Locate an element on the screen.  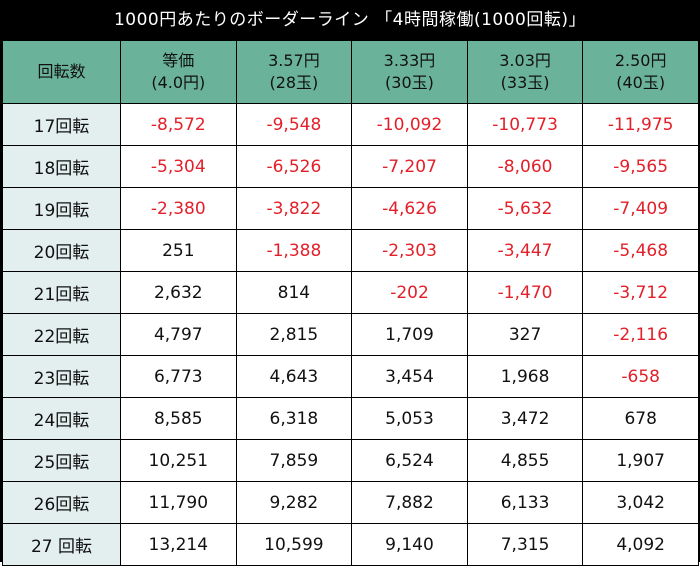
value-cell: -2,116 is located at coordinates (640, 334).